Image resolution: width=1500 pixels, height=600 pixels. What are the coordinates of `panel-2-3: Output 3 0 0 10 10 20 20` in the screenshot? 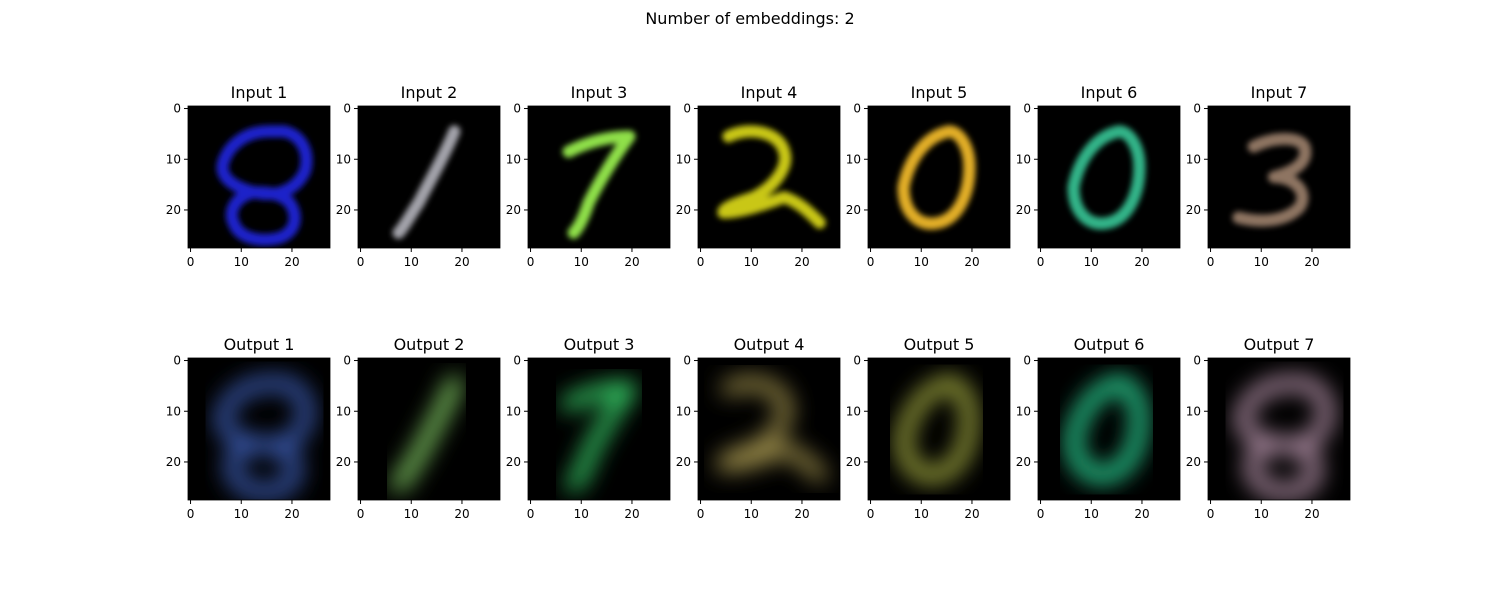 It's located at (588, 428).